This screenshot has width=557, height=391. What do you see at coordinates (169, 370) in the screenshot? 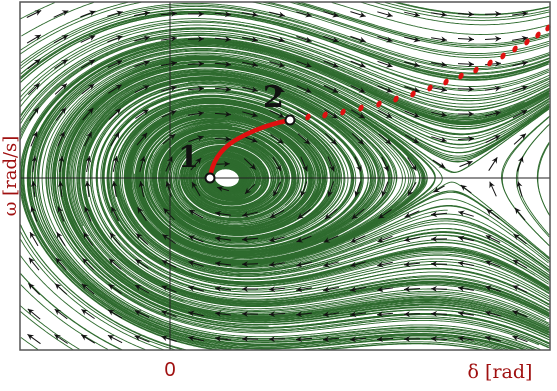
I see `x-origin-tick-label: 0` at bounding box center [169, 370].